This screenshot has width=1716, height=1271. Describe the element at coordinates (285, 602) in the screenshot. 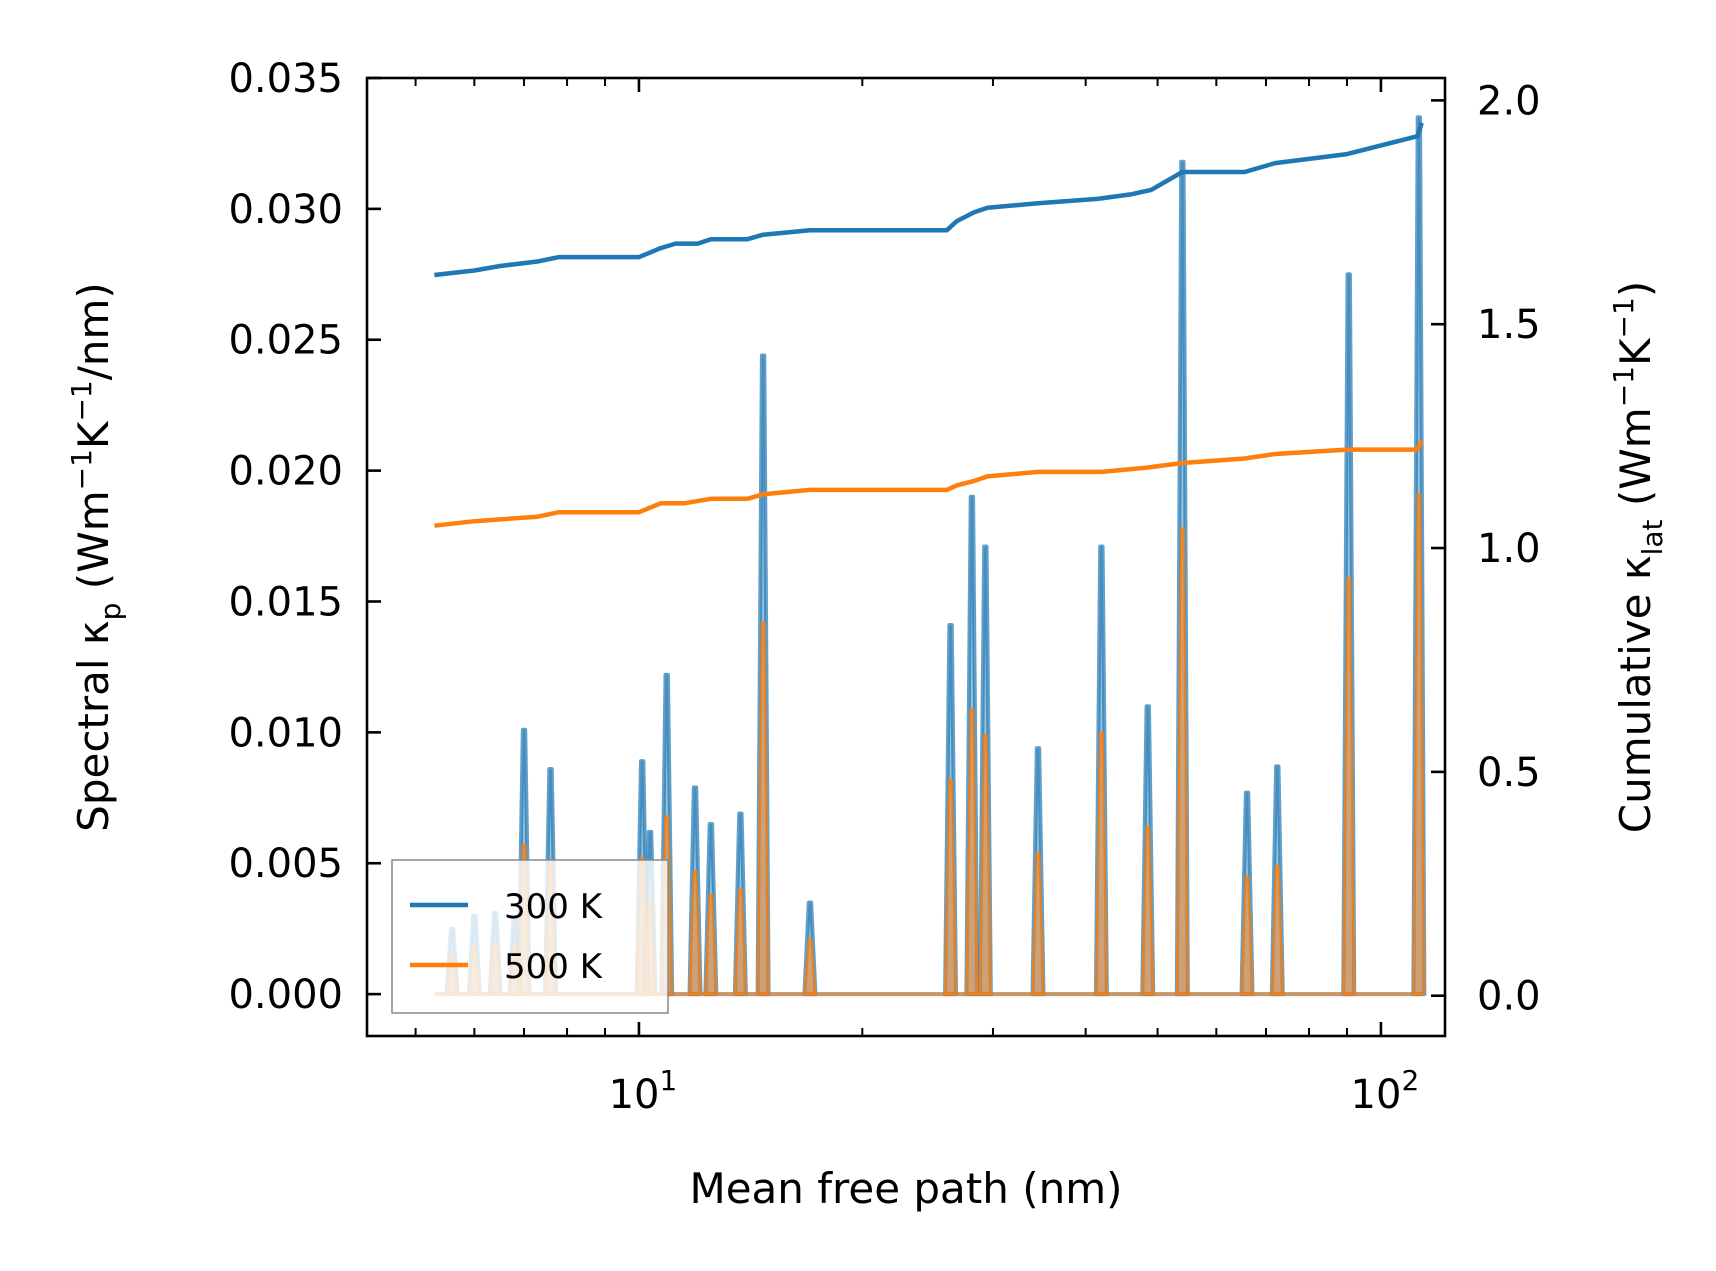

I see `y-left-tick-label: 0.015` at that location.